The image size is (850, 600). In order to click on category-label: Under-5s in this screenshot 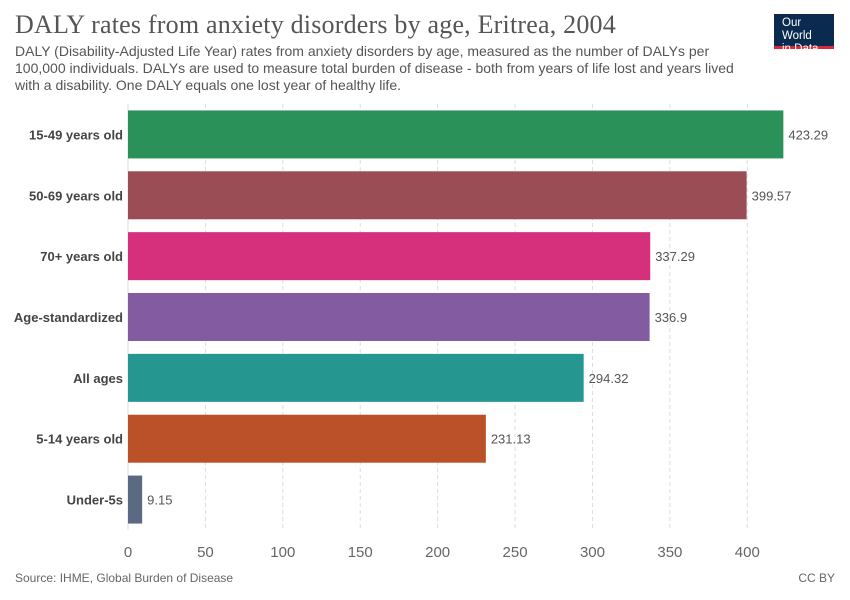, I will do `click(95, 500)`.